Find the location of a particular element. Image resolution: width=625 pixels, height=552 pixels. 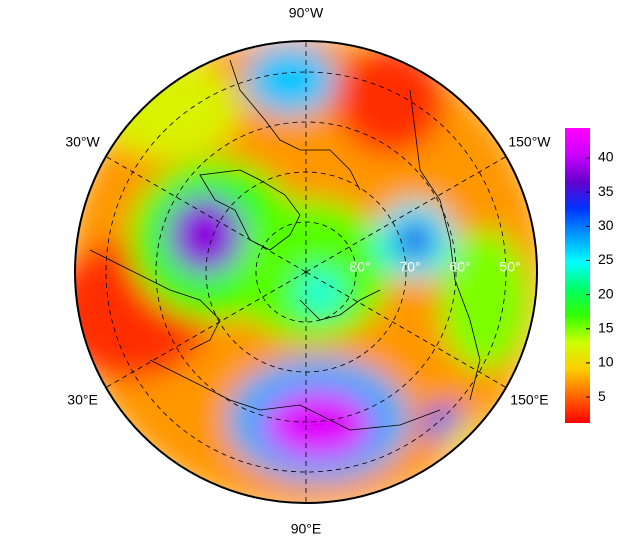

colorbar-tick-label: 30 is located at coordinates (606, 225).